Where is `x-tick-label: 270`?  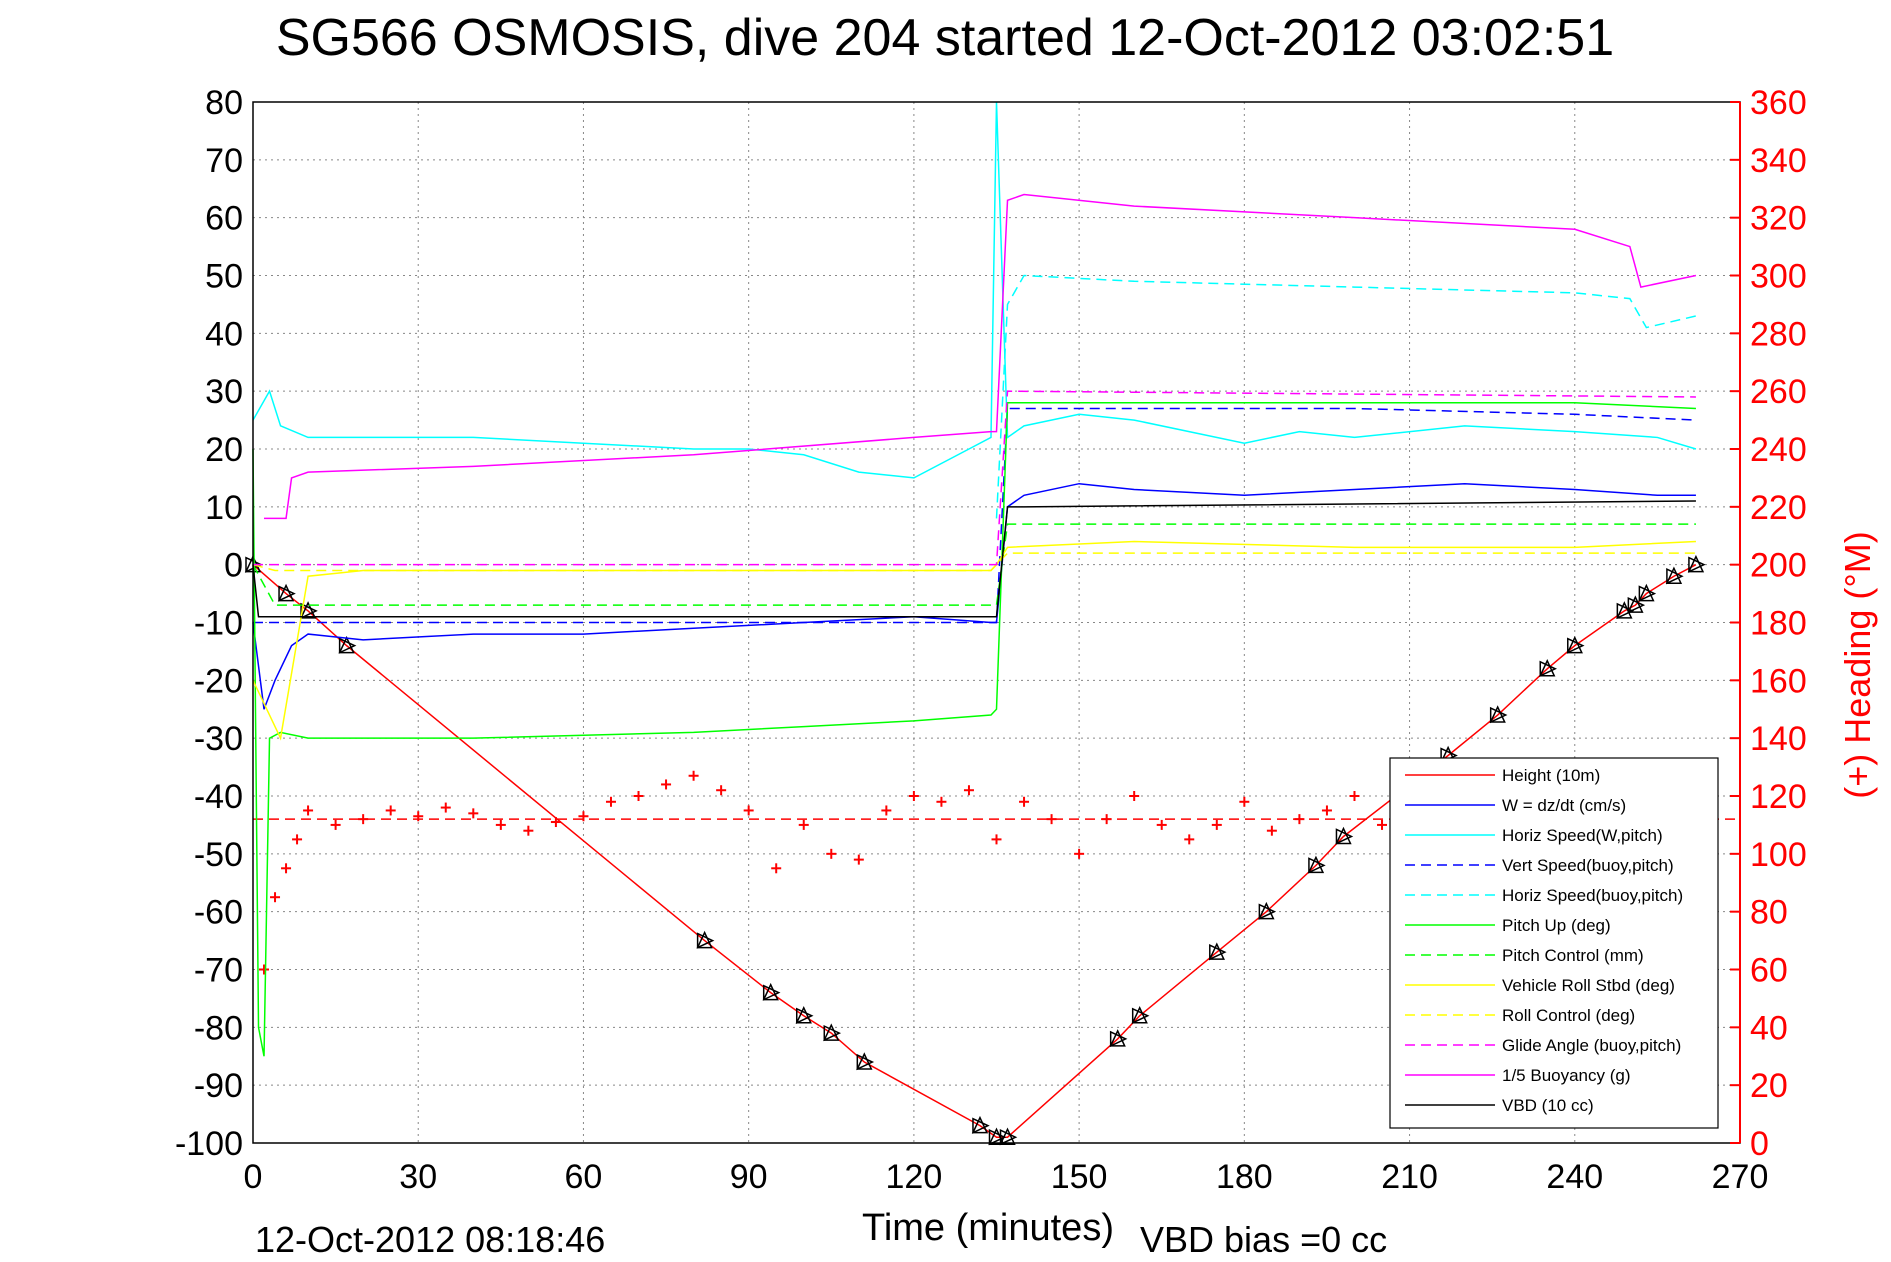 x-tick-label: 270 is located at coordinates (1740, 1177).